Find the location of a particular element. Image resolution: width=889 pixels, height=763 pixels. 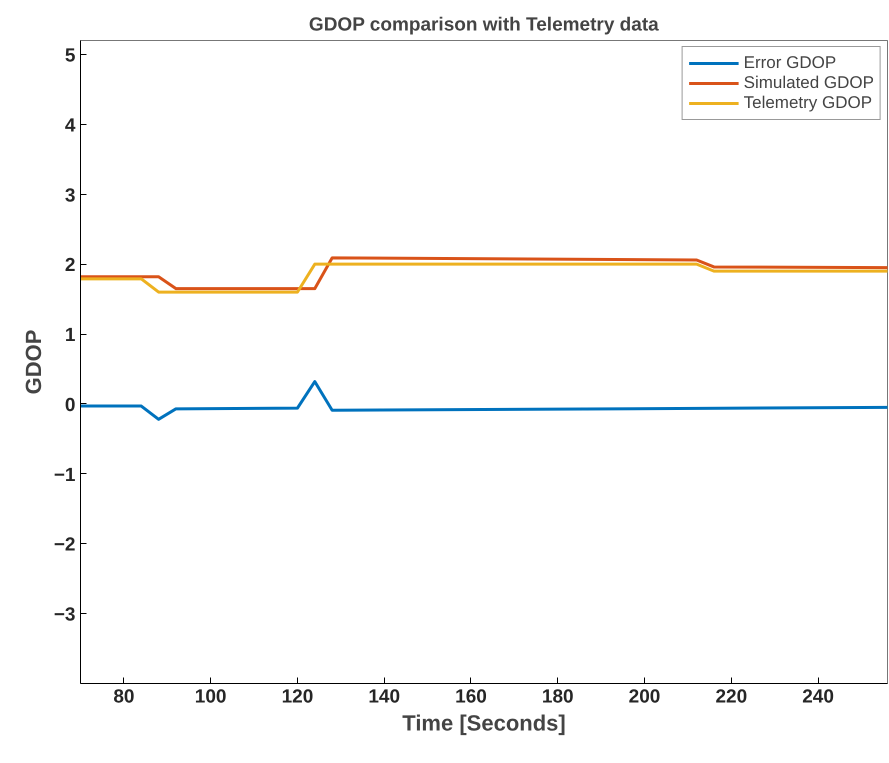

x-tick-label: 180 is located at coordinates (558, 697).